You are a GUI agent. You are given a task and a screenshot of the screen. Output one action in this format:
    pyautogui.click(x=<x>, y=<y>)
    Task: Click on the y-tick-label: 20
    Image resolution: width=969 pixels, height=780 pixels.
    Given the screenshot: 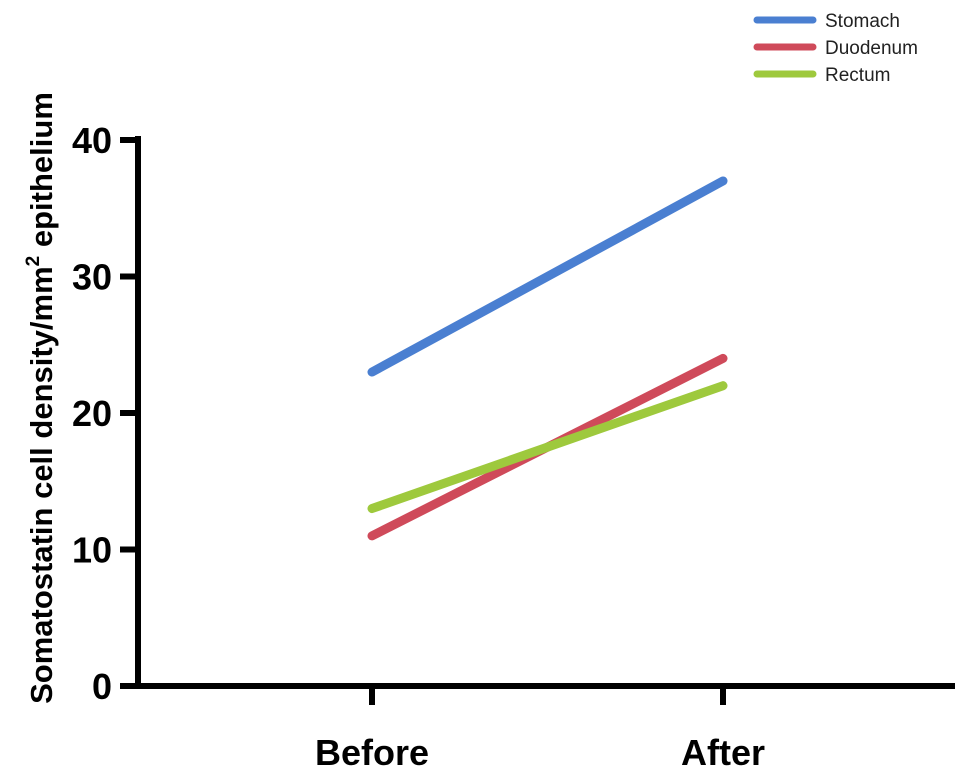 What is the action you would take?
    pyautogui.click(x=92, y=413)
    